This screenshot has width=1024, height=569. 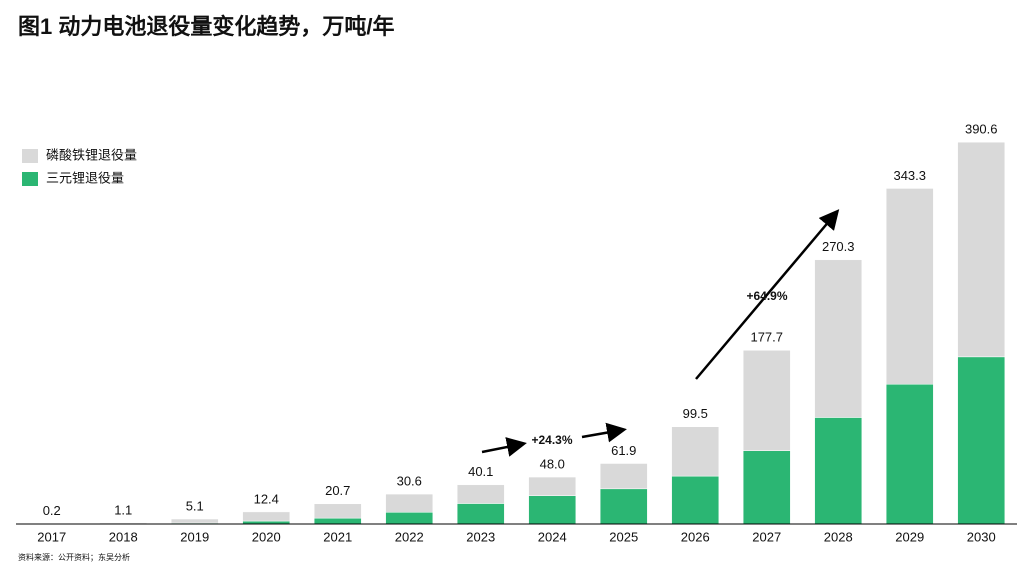 What do you see at coordinates (206, 26) in the screenshot?
I see `chart-title: 图1 动力电池退役量变化趋势，万吨/年` at bounding box center [206, 26].